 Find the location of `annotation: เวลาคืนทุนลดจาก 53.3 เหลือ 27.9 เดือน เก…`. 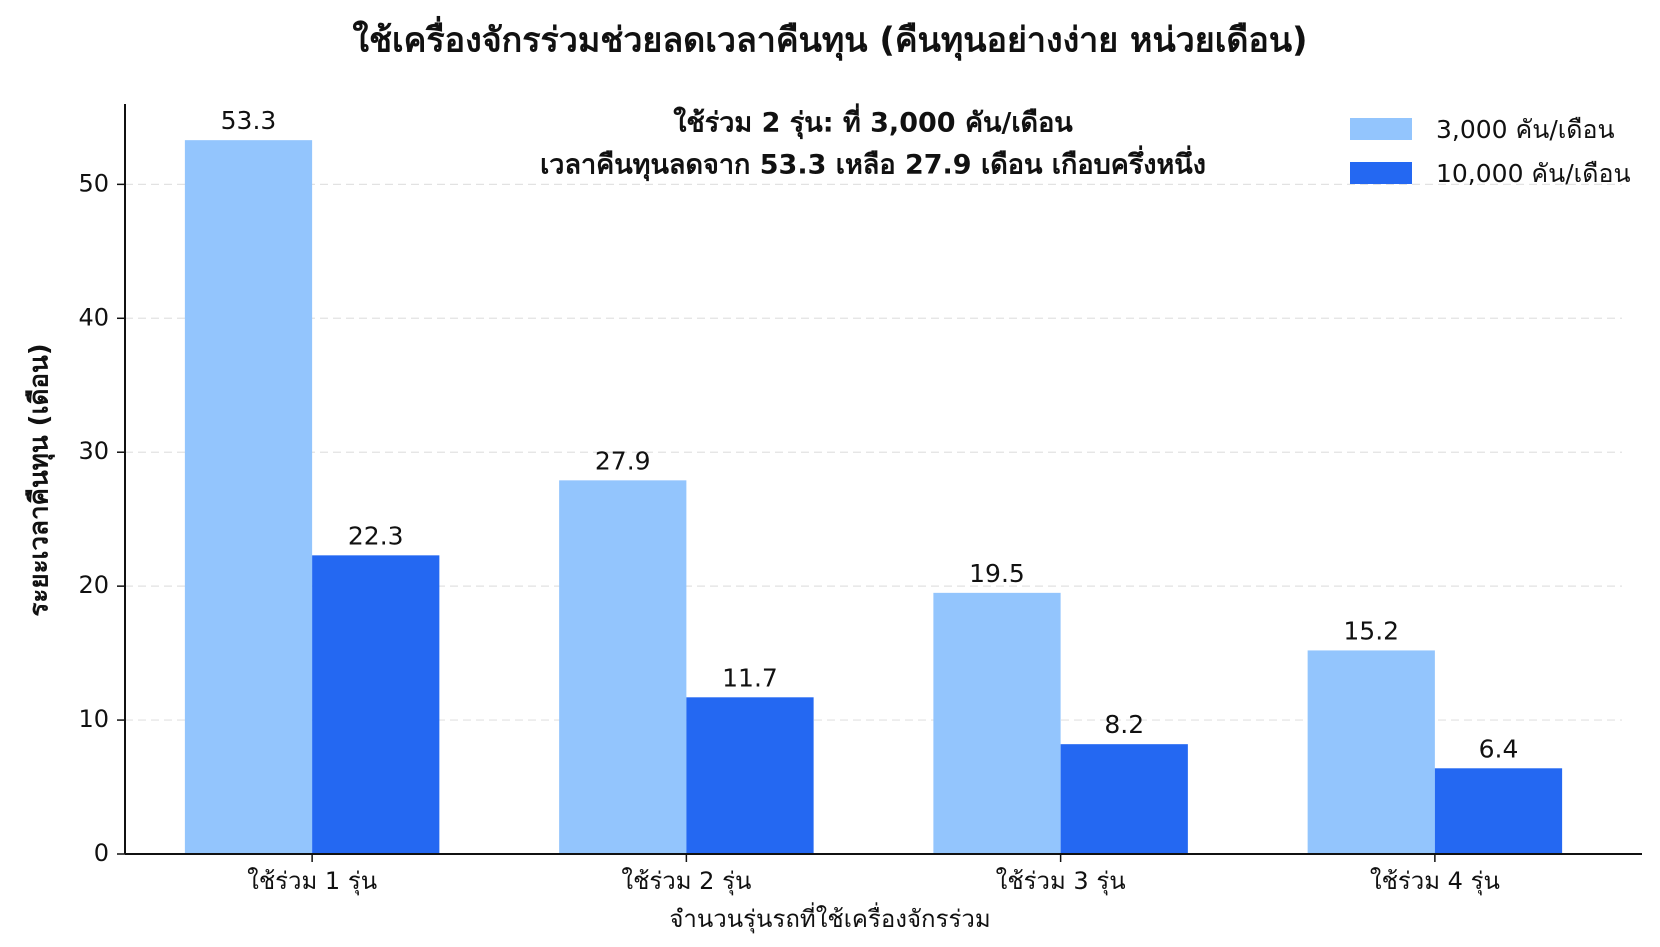

annotation: เวลาคืนทุนลดจาก 53.3 เหลือ 27.9 เดือน เก… is located at coordinates (873, 163).